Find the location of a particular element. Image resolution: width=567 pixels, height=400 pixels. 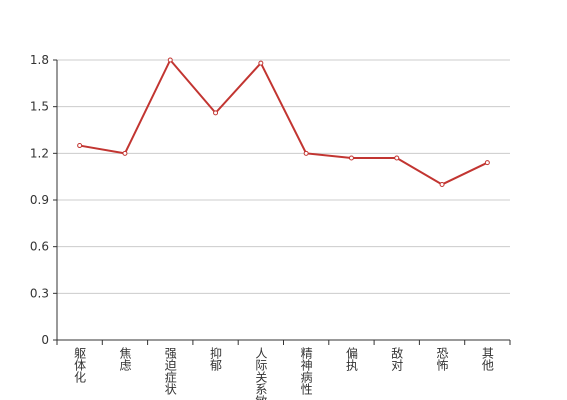

x-tick-label: 精神病性 is located at coordinates (306, 371).